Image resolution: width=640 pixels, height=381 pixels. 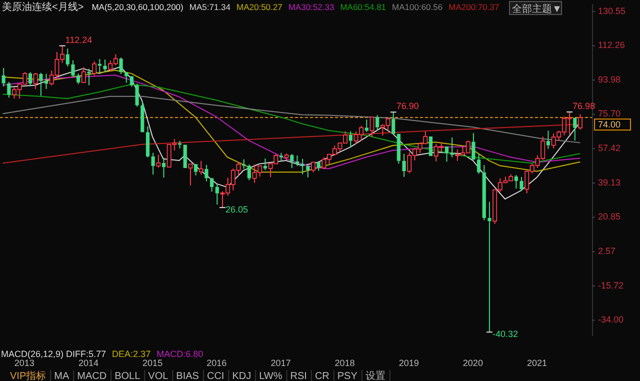 What do you see at coordinates (474, 7) in the screenshot?
I see `text: MA200:70.37` at bounding box center [474, 7].